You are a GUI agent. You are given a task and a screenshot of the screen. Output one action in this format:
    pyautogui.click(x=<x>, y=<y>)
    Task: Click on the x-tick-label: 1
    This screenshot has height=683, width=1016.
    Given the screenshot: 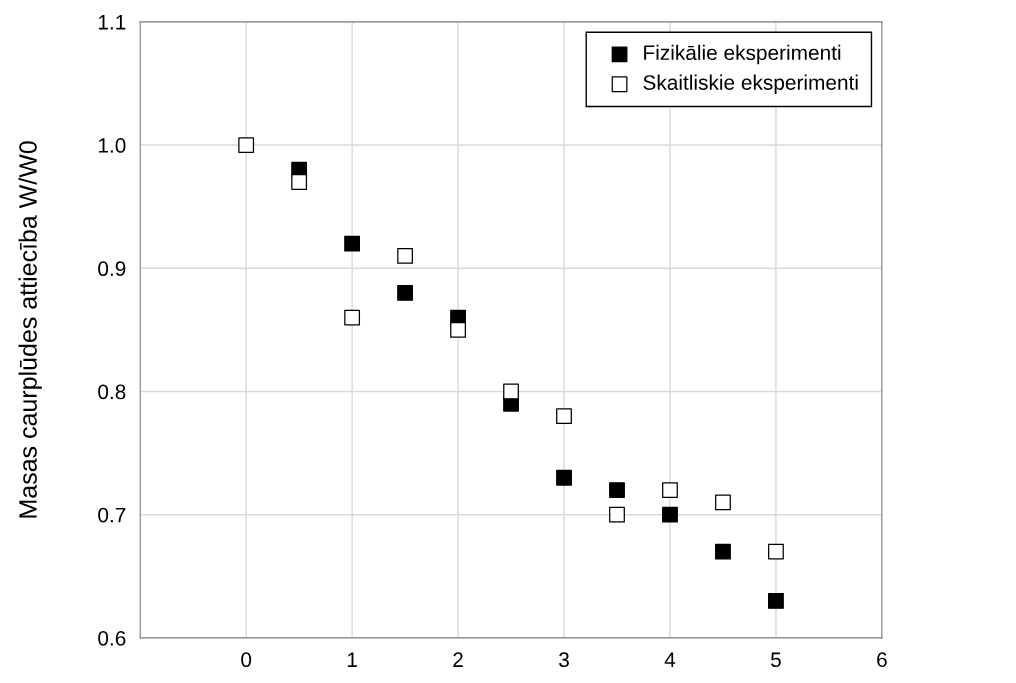 What is the action you would take?
    pyautogui.click(x=352, y=659)
    